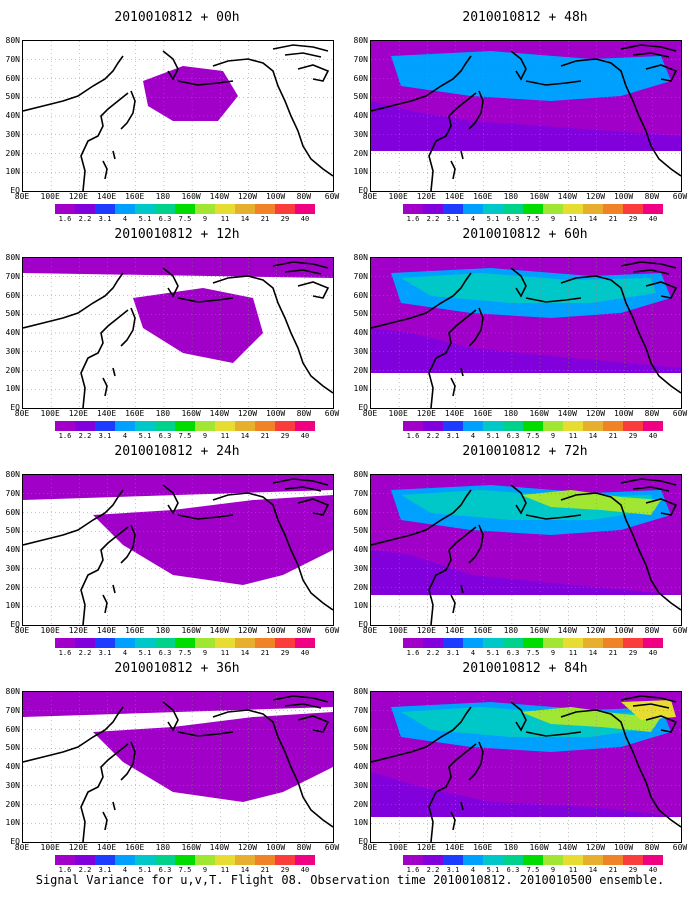 The image size is (700, 900). I want to click on variance-band-blue, so click(531, 76).